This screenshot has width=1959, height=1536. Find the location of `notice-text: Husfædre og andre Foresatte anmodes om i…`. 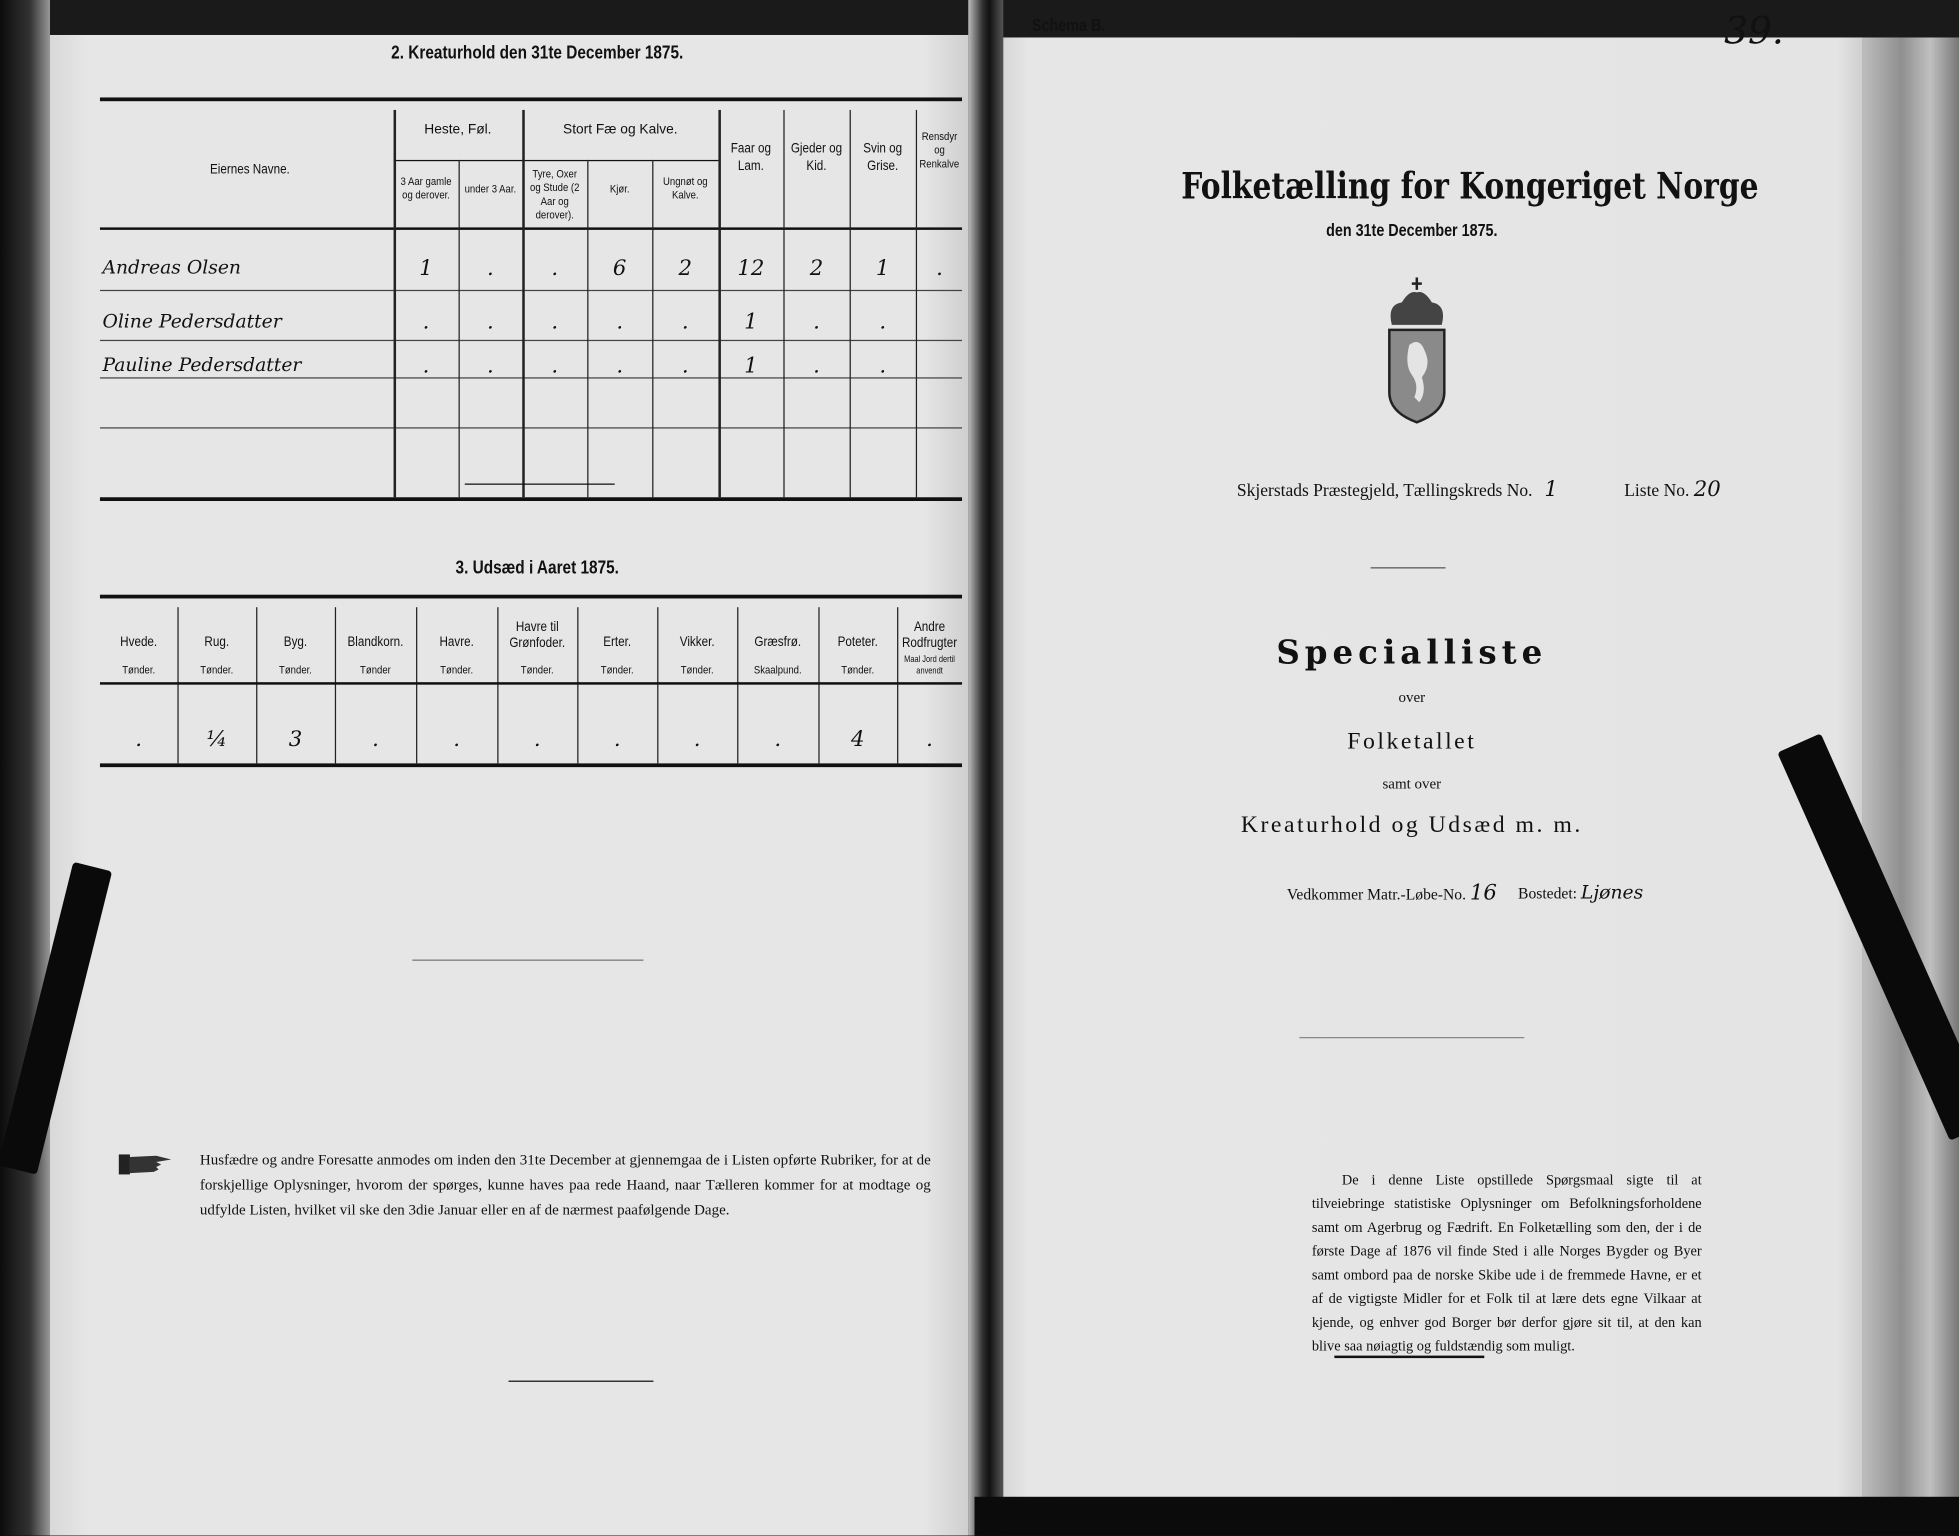

notice-text: Husfædre og andre Foresatte anmodes om i… is located at coordinates (565, 1184).